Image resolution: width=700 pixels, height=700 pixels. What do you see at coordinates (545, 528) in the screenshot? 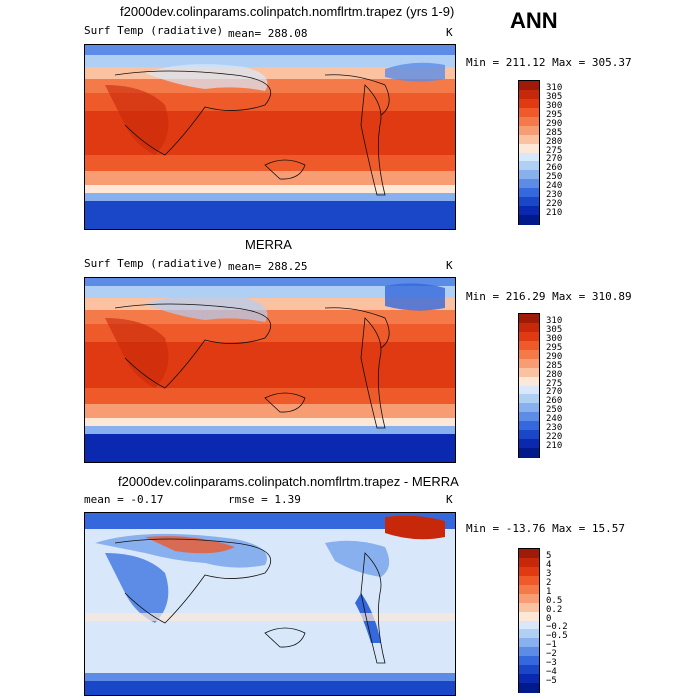
I see `panel-3-minmax-label: Min = -13.76 Max = 15.57` at bounding box center [545, 528].